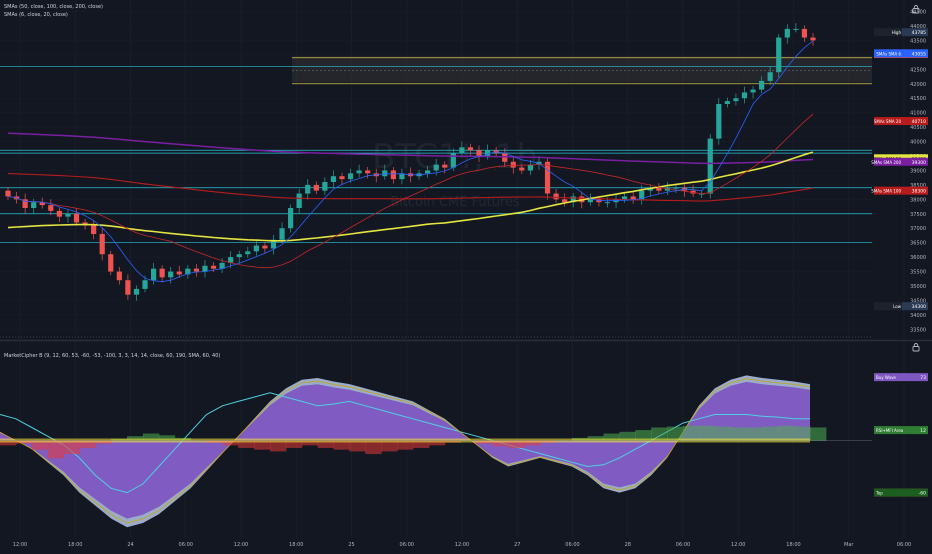  I want to click on price-label: SMAs SMA 100 38300, so click(899, 190).